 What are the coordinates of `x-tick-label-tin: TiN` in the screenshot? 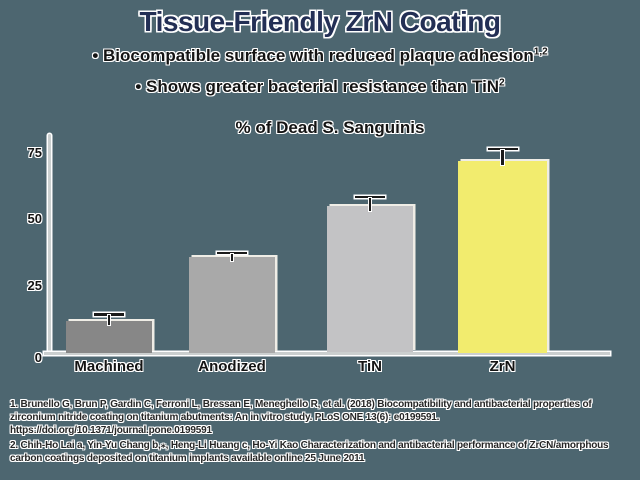 It's located at (370, 366).